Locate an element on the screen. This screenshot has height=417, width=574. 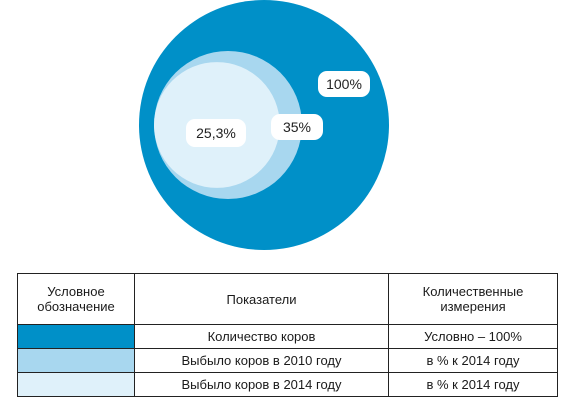
header-unit: Количественные измерения is located at coordinates (473, 299).